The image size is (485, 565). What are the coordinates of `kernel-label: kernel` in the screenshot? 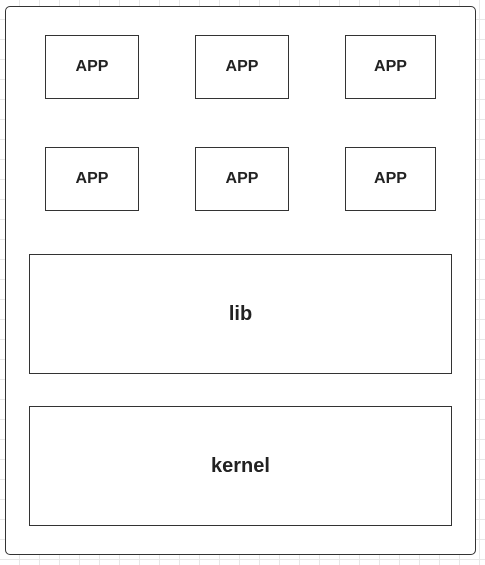 It's located at (240, 465).